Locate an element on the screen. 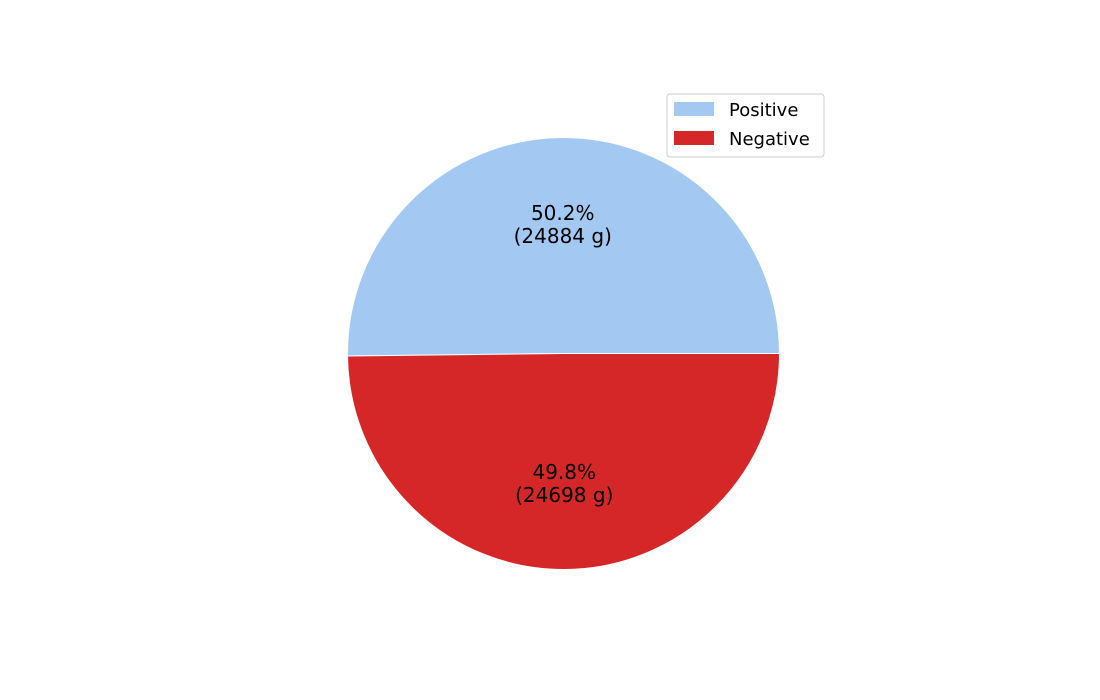 This screenshot has width=1100, height=700. pie-slice-negative is located at coordinates (564, 461).